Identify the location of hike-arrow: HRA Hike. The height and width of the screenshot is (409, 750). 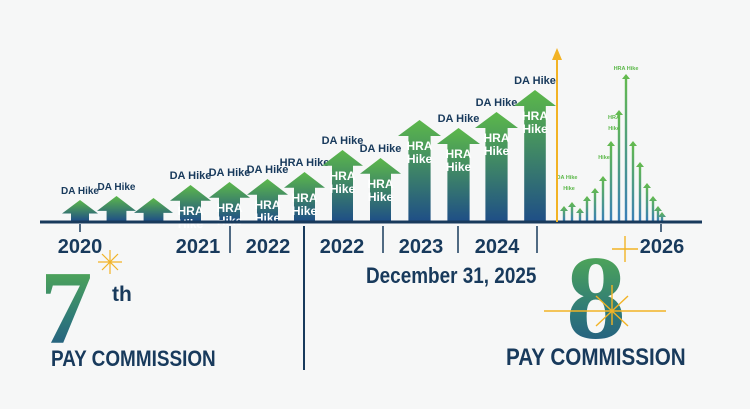
(419, 170).